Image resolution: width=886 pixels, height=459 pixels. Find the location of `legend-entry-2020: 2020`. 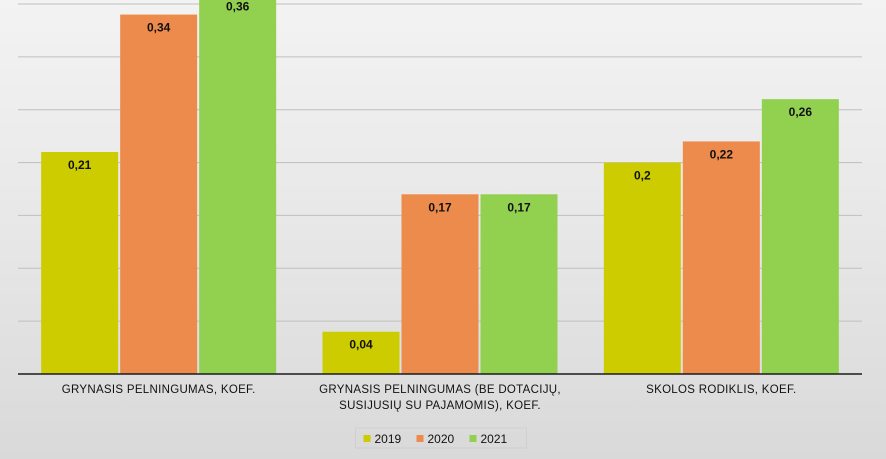

legend-entry-2020: 2020 is located at coordinates (441, 439).